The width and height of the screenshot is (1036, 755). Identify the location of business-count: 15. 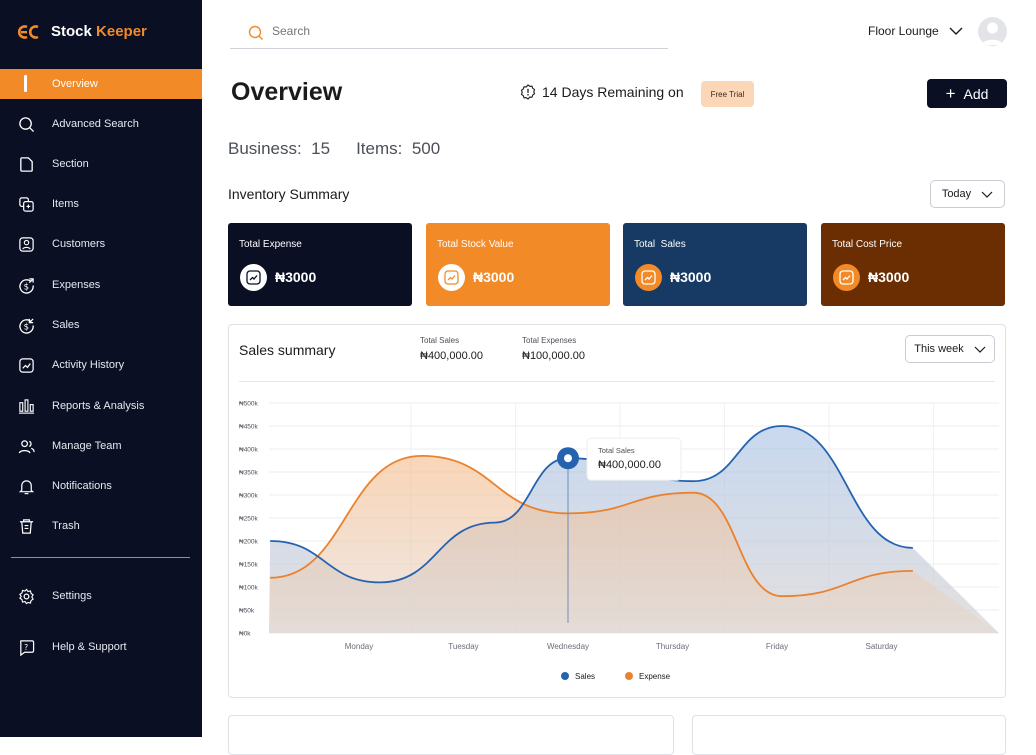
(321, 148).